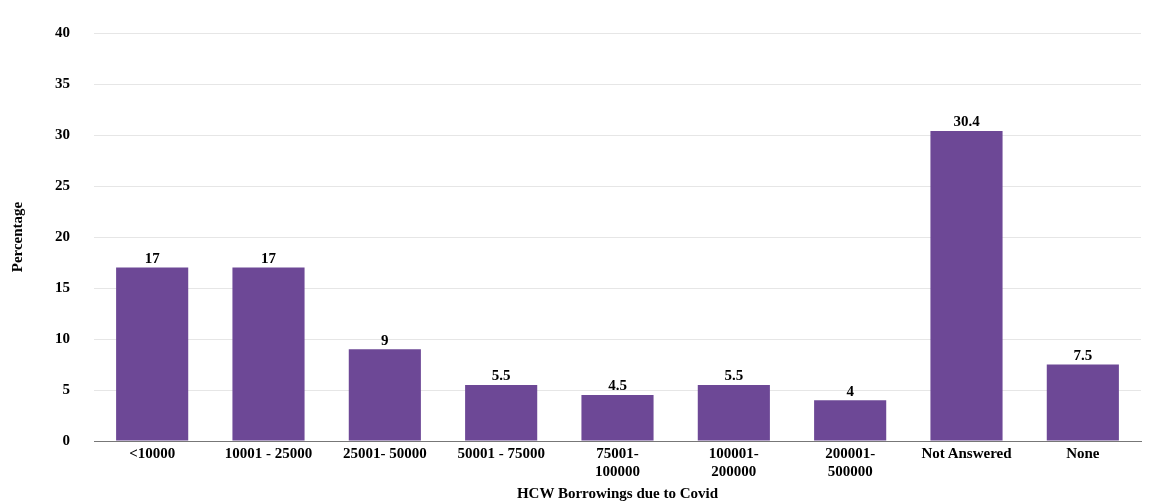 The image size is (1151, 503). I want to click on x-tick-label: <10000, so click(152, 452).